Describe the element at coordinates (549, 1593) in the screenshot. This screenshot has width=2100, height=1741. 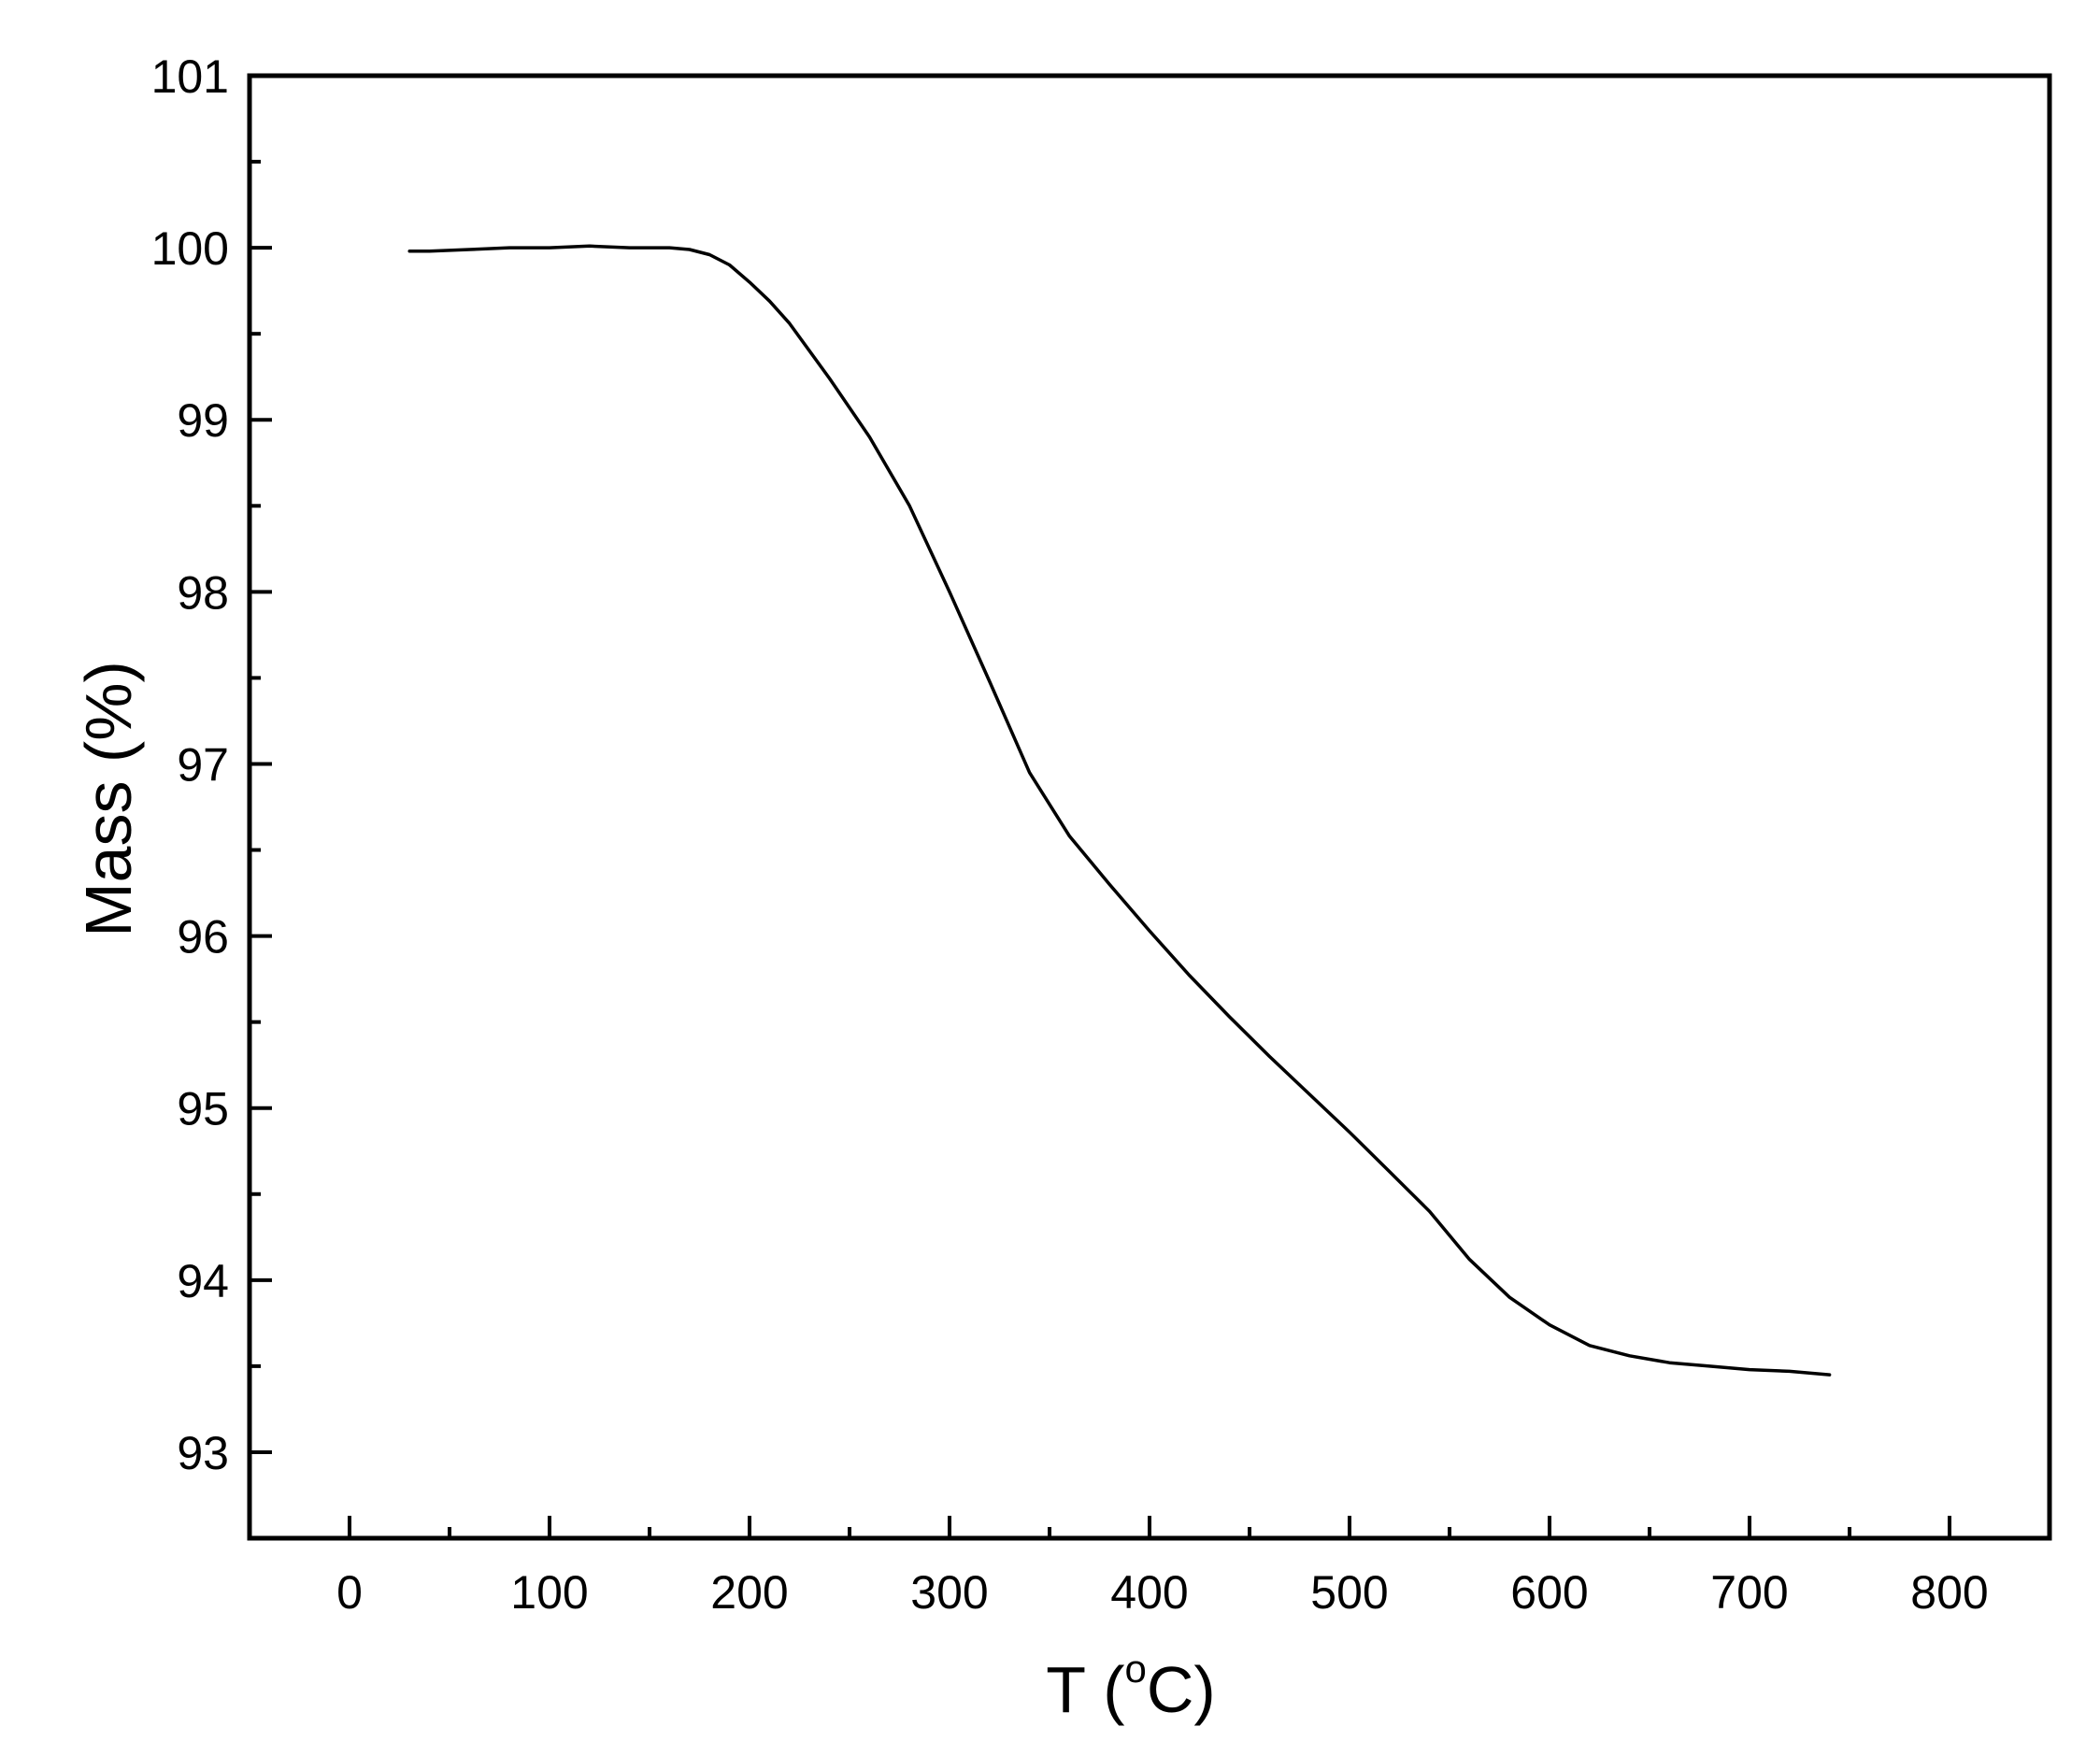
I see `x-tick-label: 100` at that location.